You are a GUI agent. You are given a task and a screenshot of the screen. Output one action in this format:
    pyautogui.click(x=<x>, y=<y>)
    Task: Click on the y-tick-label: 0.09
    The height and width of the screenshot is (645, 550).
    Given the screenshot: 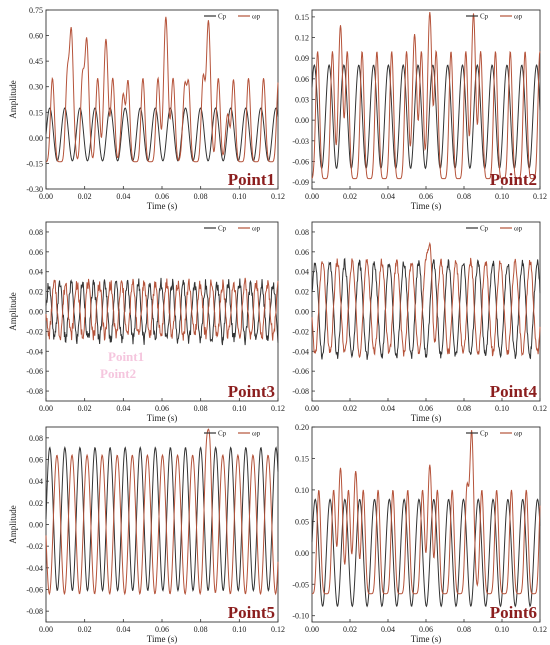 What is the action you would take?
    pyautogui.click(x=302, y=58)
    